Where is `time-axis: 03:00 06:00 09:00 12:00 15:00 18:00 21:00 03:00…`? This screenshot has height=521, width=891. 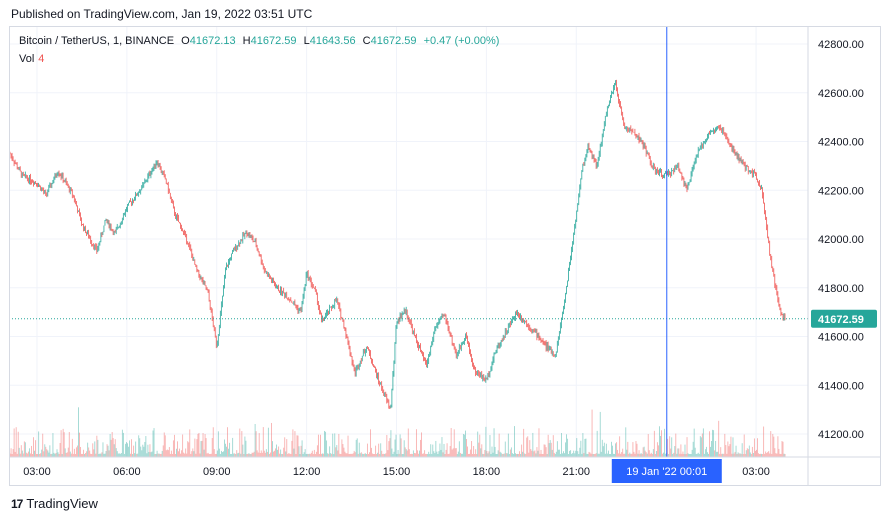
time-axis: 03:00 06:00 09:00 12:00 15:00 18:00 21:00 03:00… is located at coordinates (445, 469).